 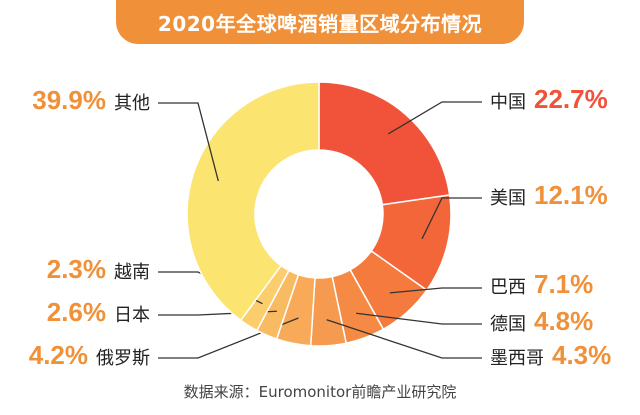 What do you see at coordinates (435, 118) in the screenshot?
I see `leader-line-中国` at bounding box center [435, 118].